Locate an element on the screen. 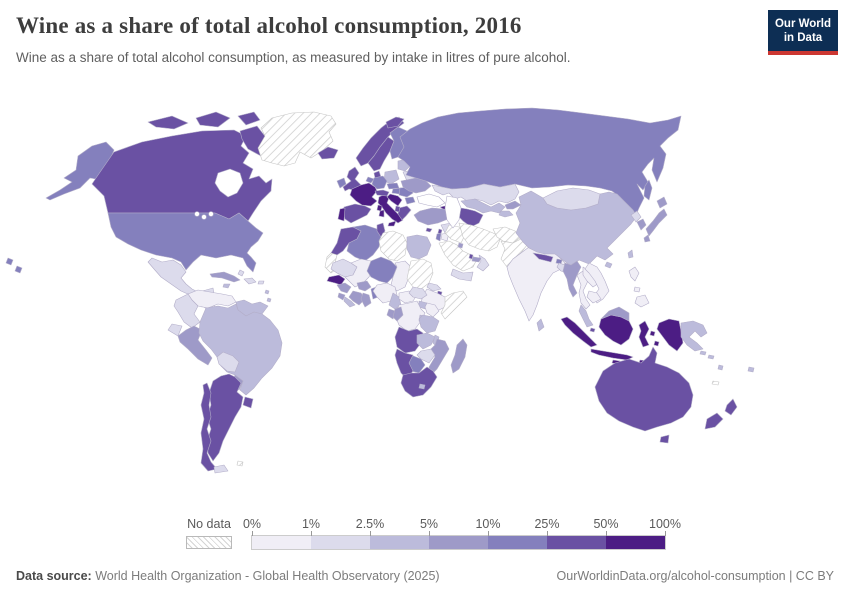  country-zimbabwe is located at coordinates (426, 356).